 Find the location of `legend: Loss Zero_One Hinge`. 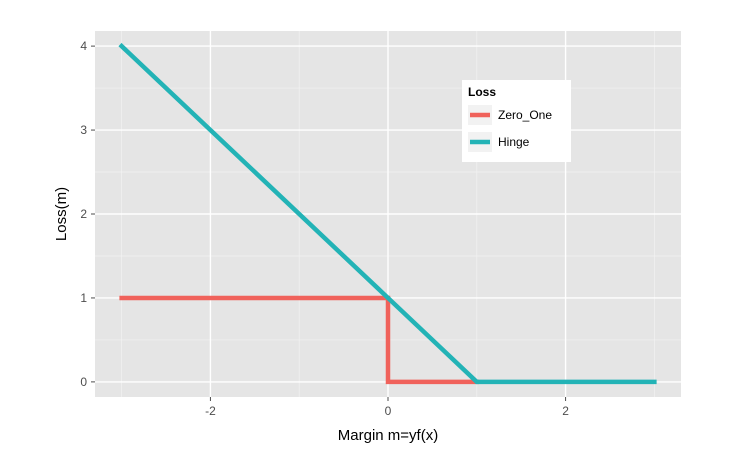

legend: Loss Zero_One Hinge is located at coordinates (516, 121).